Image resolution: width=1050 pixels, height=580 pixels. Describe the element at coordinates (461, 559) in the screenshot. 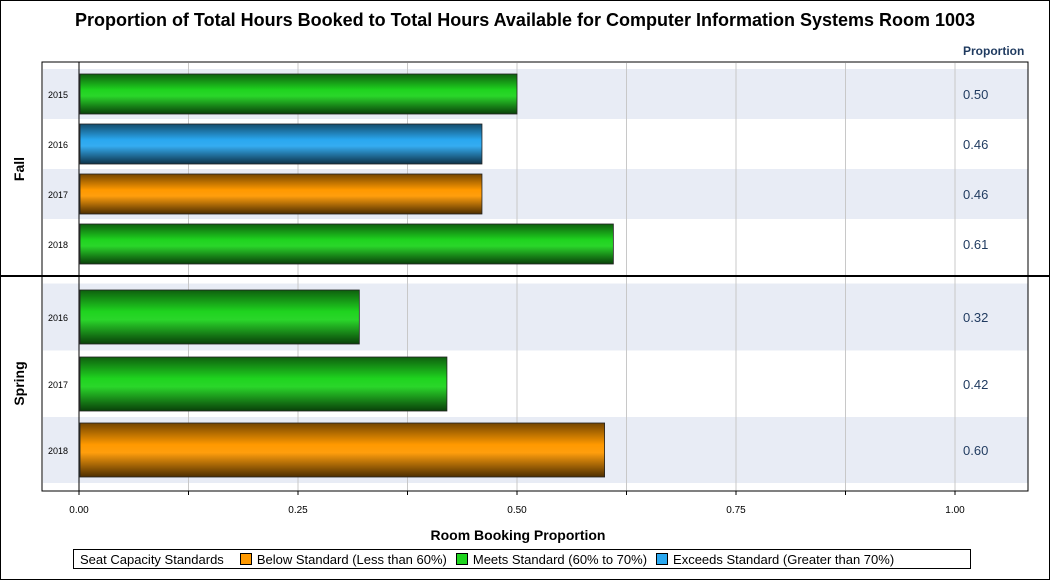

I see `legend-swatch-meets` at that location.